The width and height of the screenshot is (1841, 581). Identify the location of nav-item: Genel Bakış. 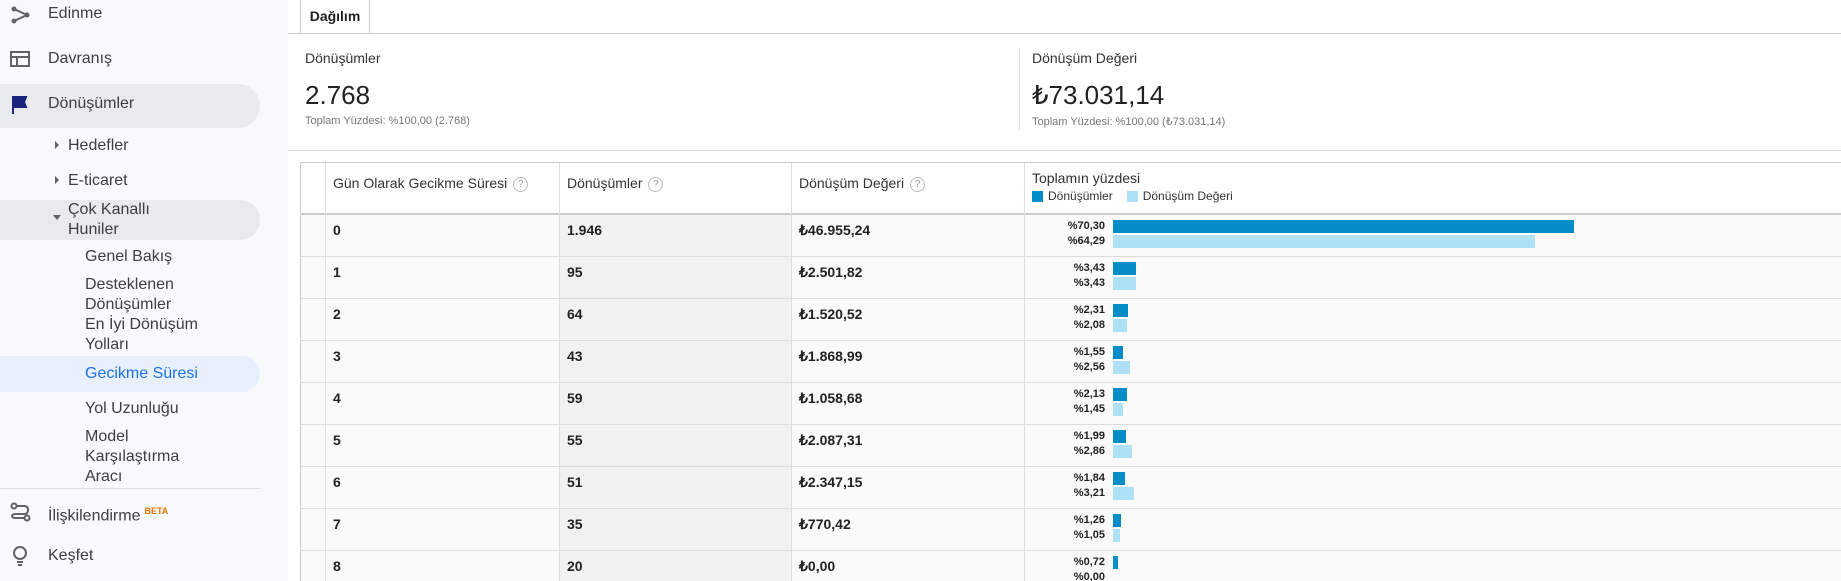
(129, 256).